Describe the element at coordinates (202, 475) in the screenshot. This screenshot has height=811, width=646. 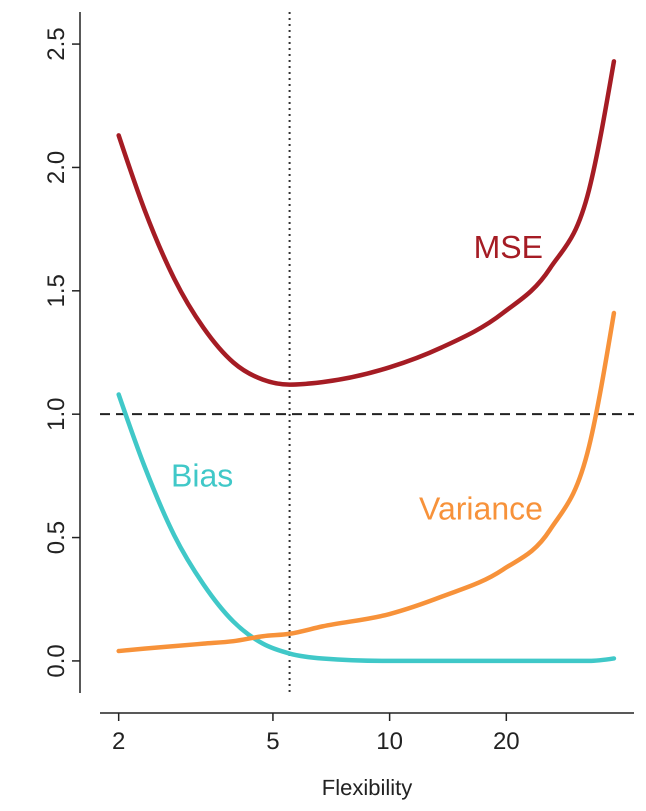
I see `series-label: Bias` at that location.